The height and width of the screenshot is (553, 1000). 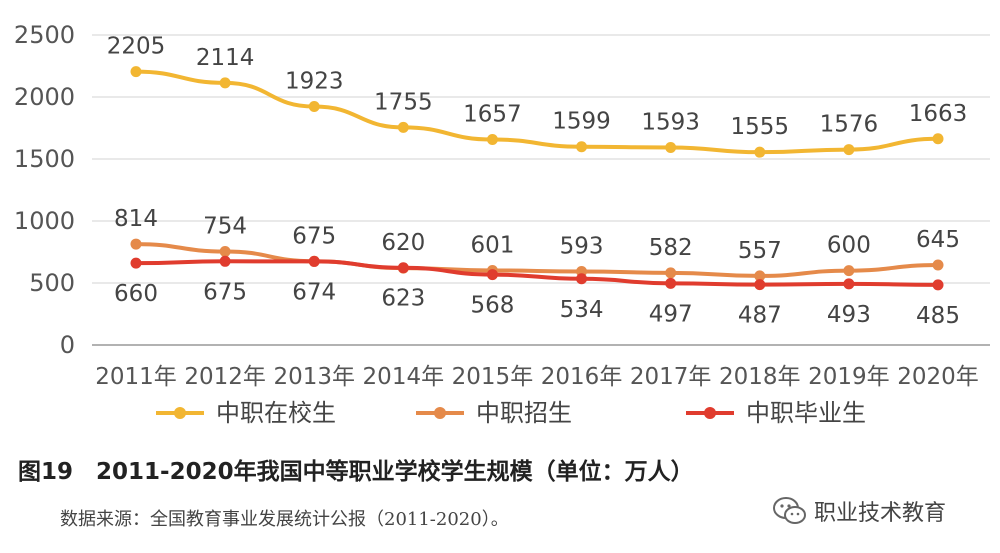 I want to click on watermark: 职业技术教育, so click(x=859, y=511).